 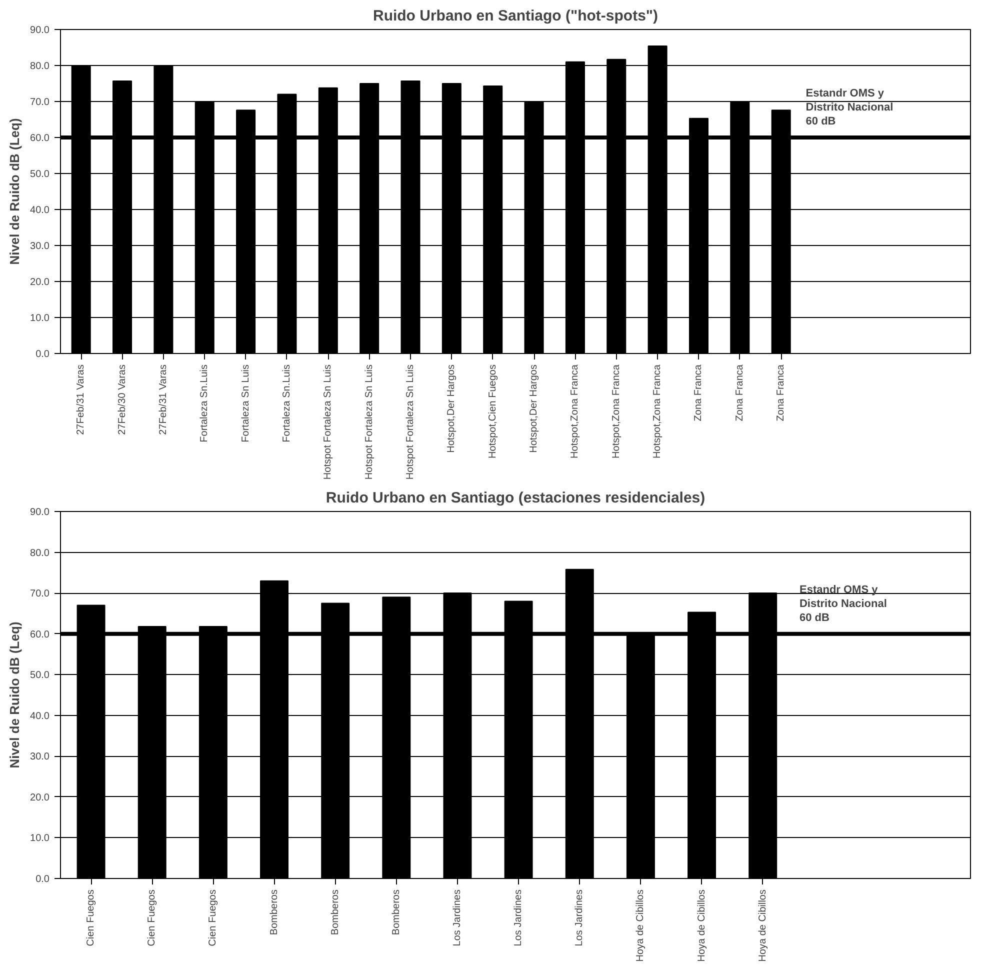 What do you see at coordinates (515, 16) in the screenshot?
I see `chart-title: Ruido Urbano en Santiago ("hot-spots")` at bounding box center [515, 16].